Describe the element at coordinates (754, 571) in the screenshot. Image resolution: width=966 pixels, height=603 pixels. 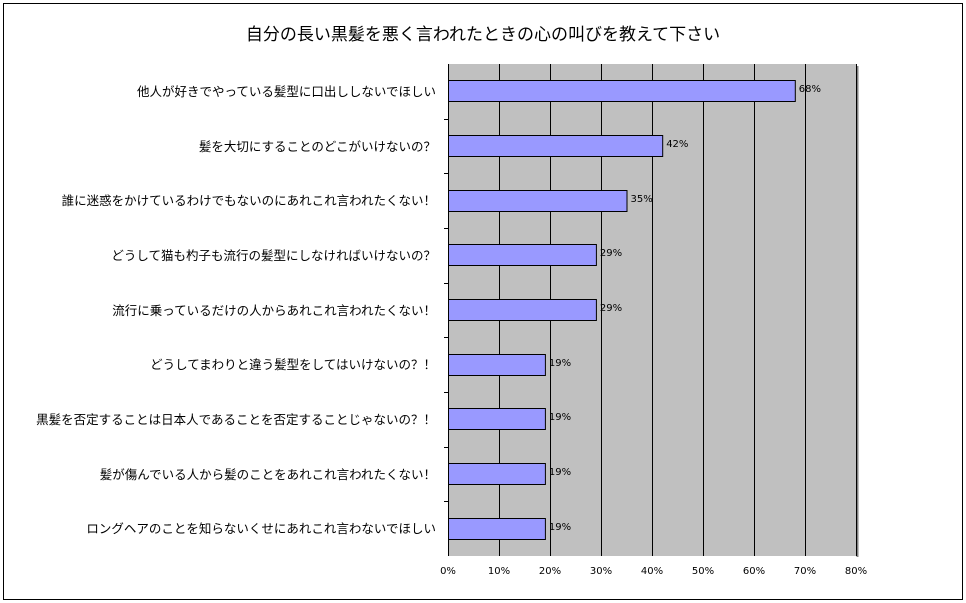
I see `x-tick-label: 60%` at that location.